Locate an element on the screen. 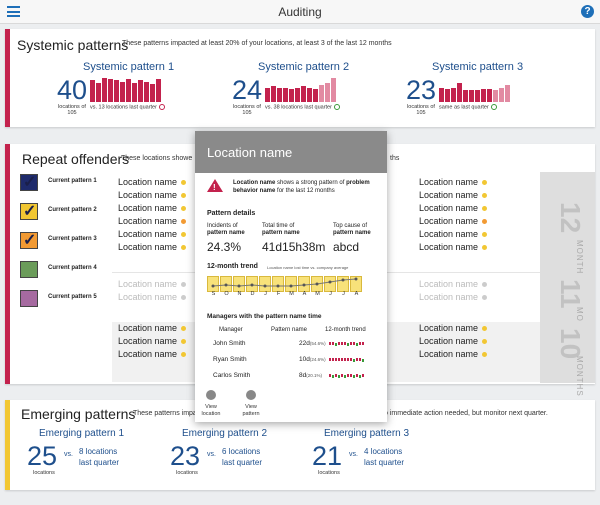 The width and height of the screenshot is (600, 505). emerging-comparison-count: 8 locations is located at coordinates (98, 451).